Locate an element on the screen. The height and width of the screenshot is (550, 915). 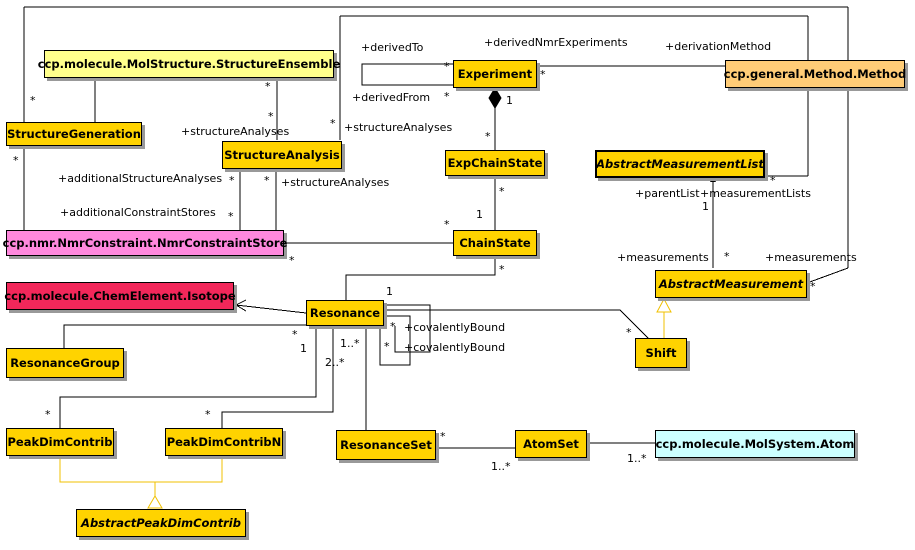
class-abstract-measurement: AbstractMeasurement is located at coordinates (731, 284).